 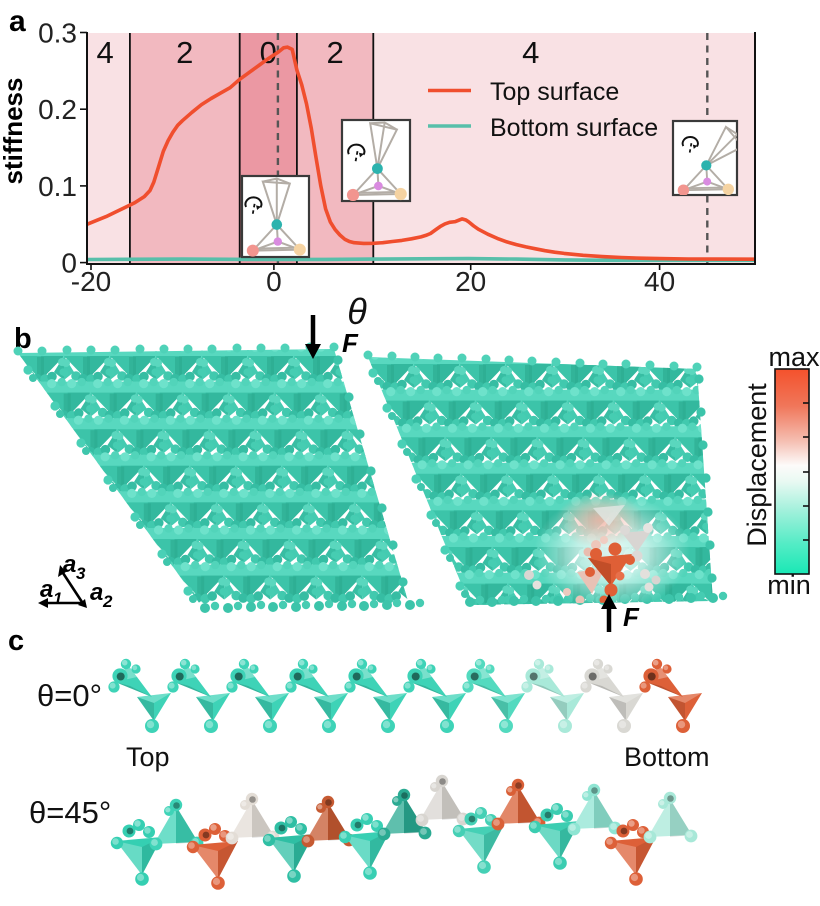 What do you see at coordinates (148, 757) in the screenshot?
I see `svg-text: Top` at bounding box center [148, 757].